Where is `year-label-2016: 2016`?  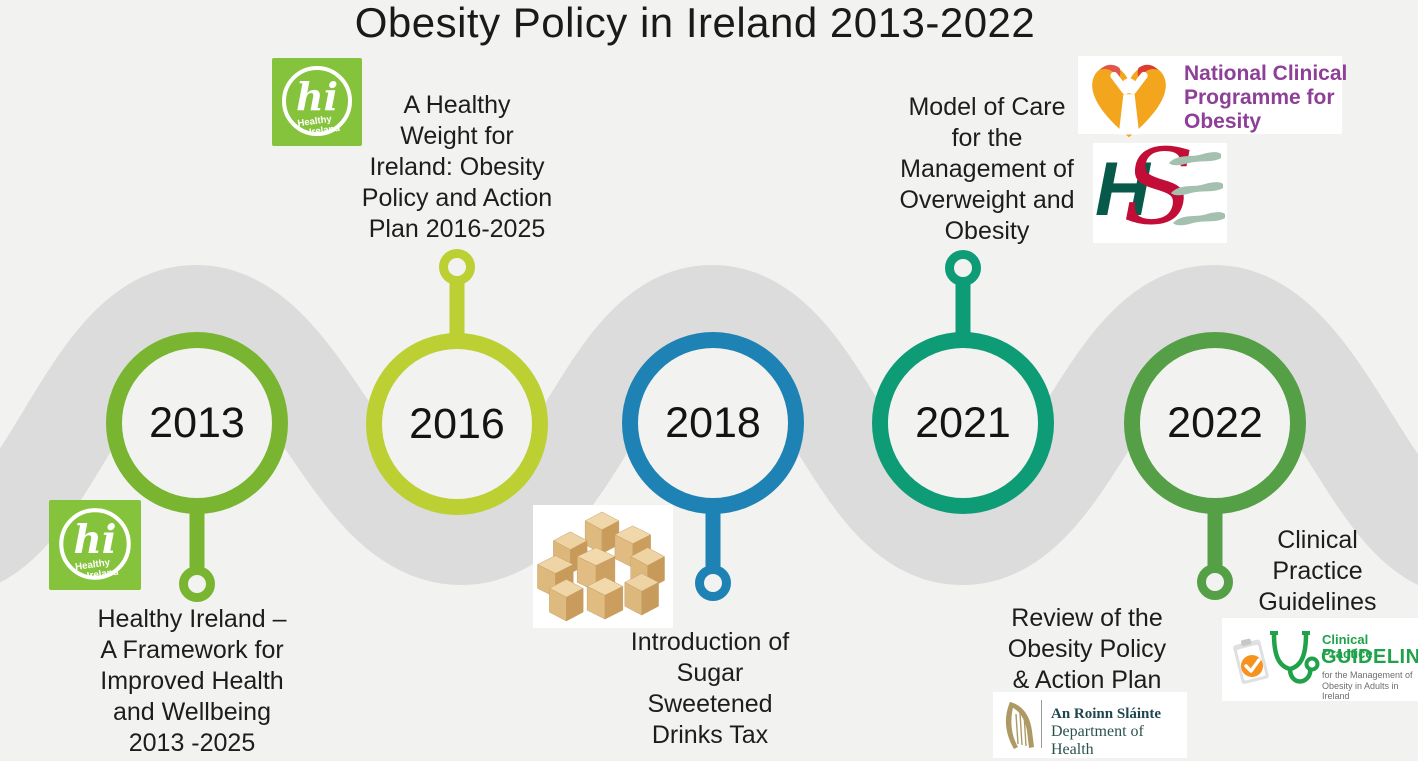 year-label-2016: 2016 is located at coordinates (457, 424).